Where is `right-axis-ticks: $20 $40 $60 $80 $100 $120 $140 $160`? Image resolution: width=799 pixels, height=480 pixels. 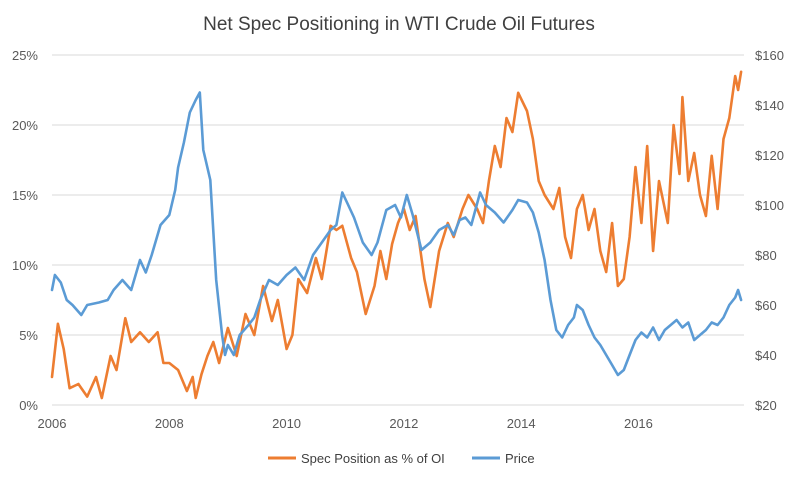
right-axis-ticks: $20 $40 $60 $80 $100 $120 $140 $160 is located at coordinates (769, 230).